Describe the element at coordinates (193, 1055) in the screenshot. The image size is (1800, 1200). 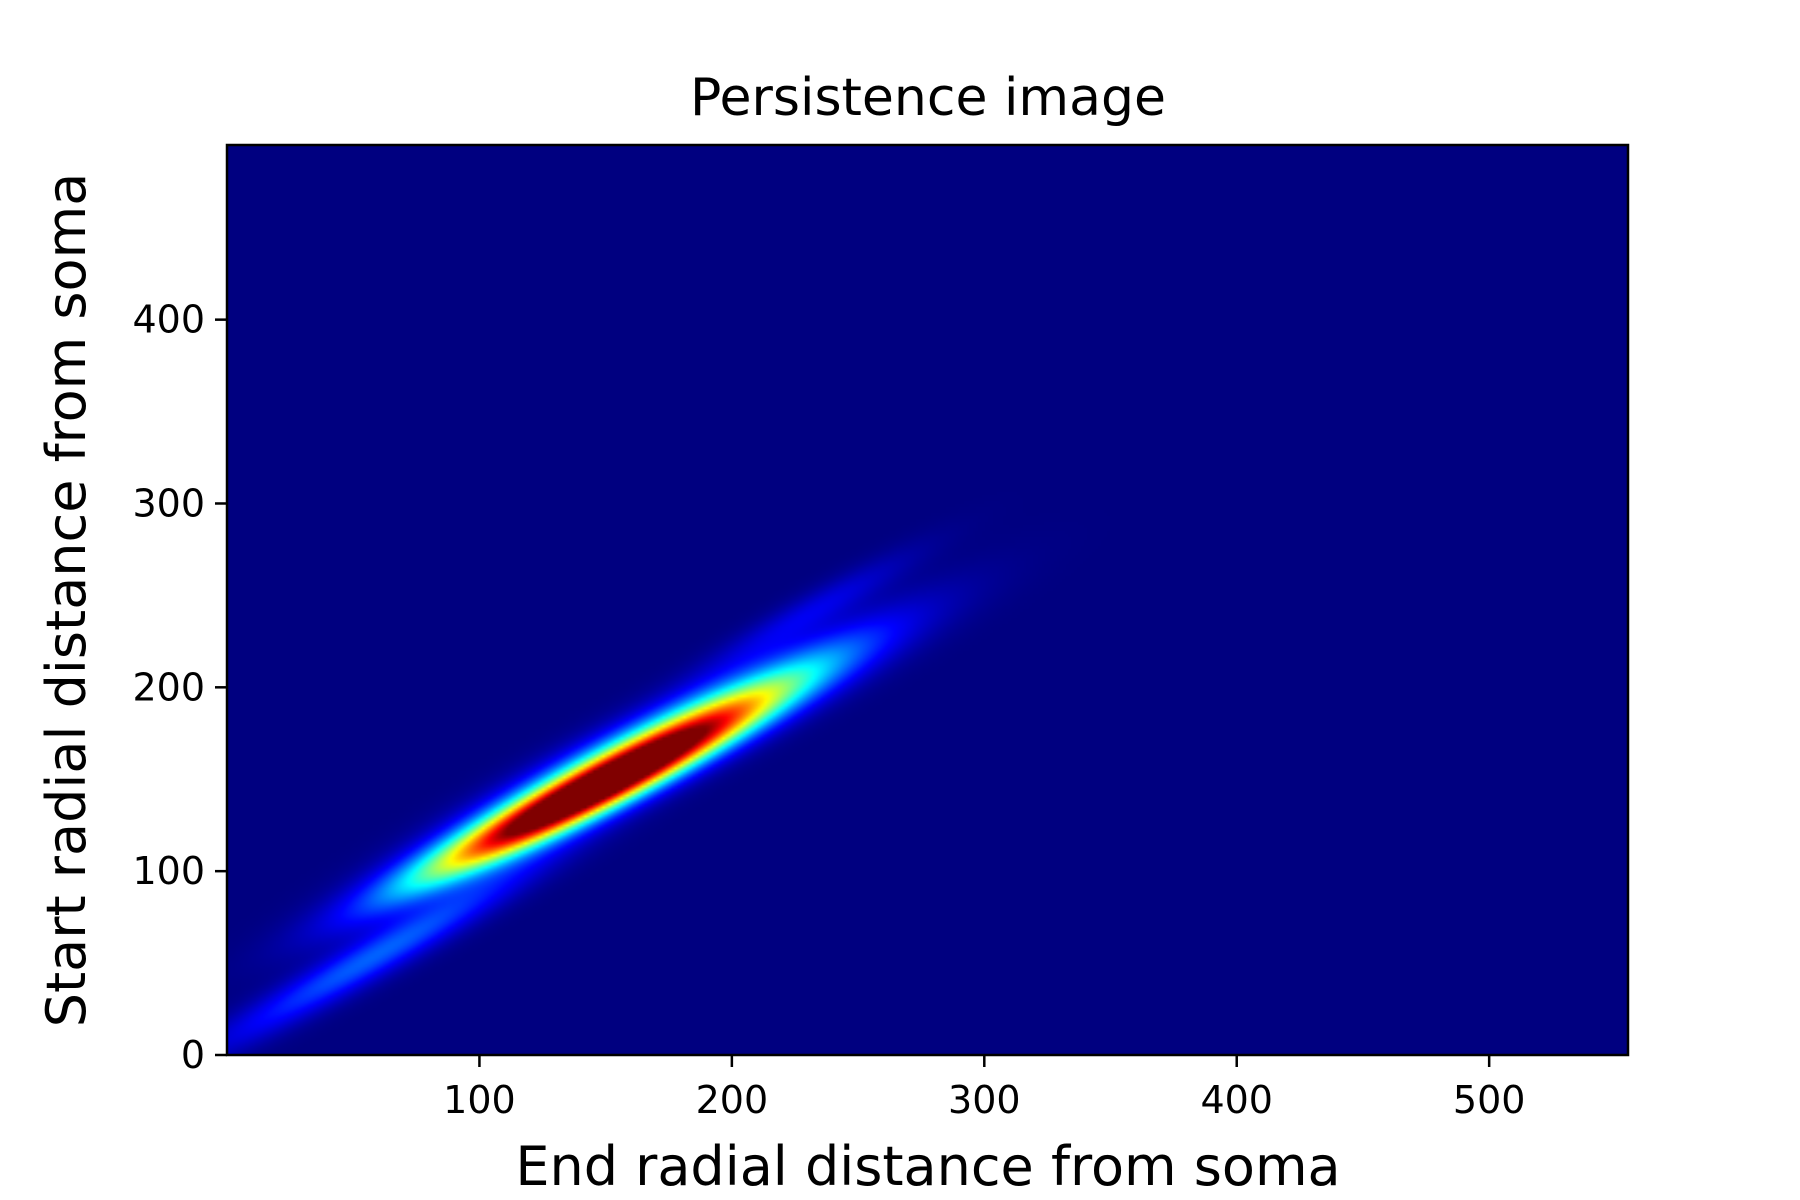
I see `y-tick-label: 0` at that location.